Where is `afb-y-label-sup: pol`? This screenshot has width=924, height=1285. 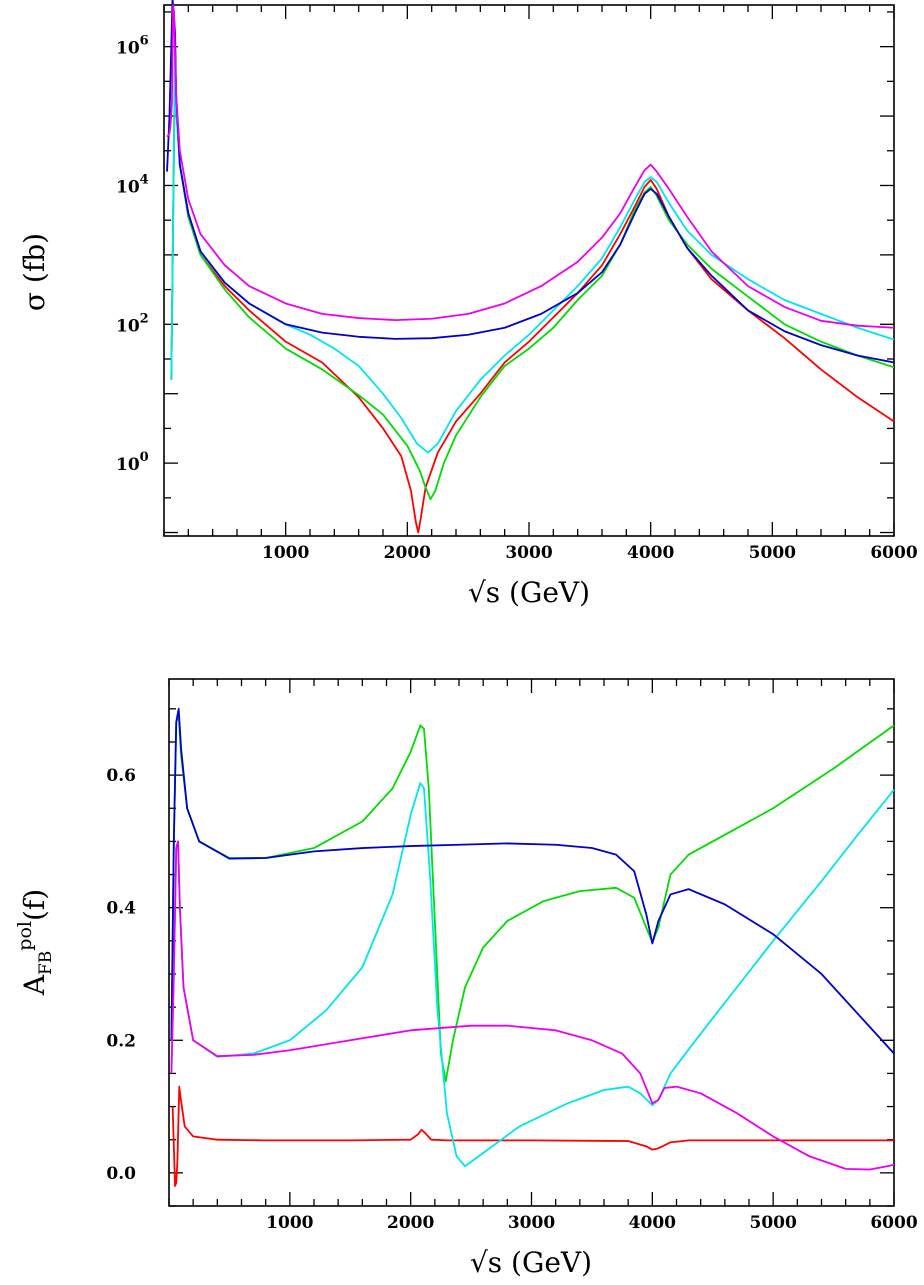
afb-y-label-sup: pol is located at coordinates (25, 936).